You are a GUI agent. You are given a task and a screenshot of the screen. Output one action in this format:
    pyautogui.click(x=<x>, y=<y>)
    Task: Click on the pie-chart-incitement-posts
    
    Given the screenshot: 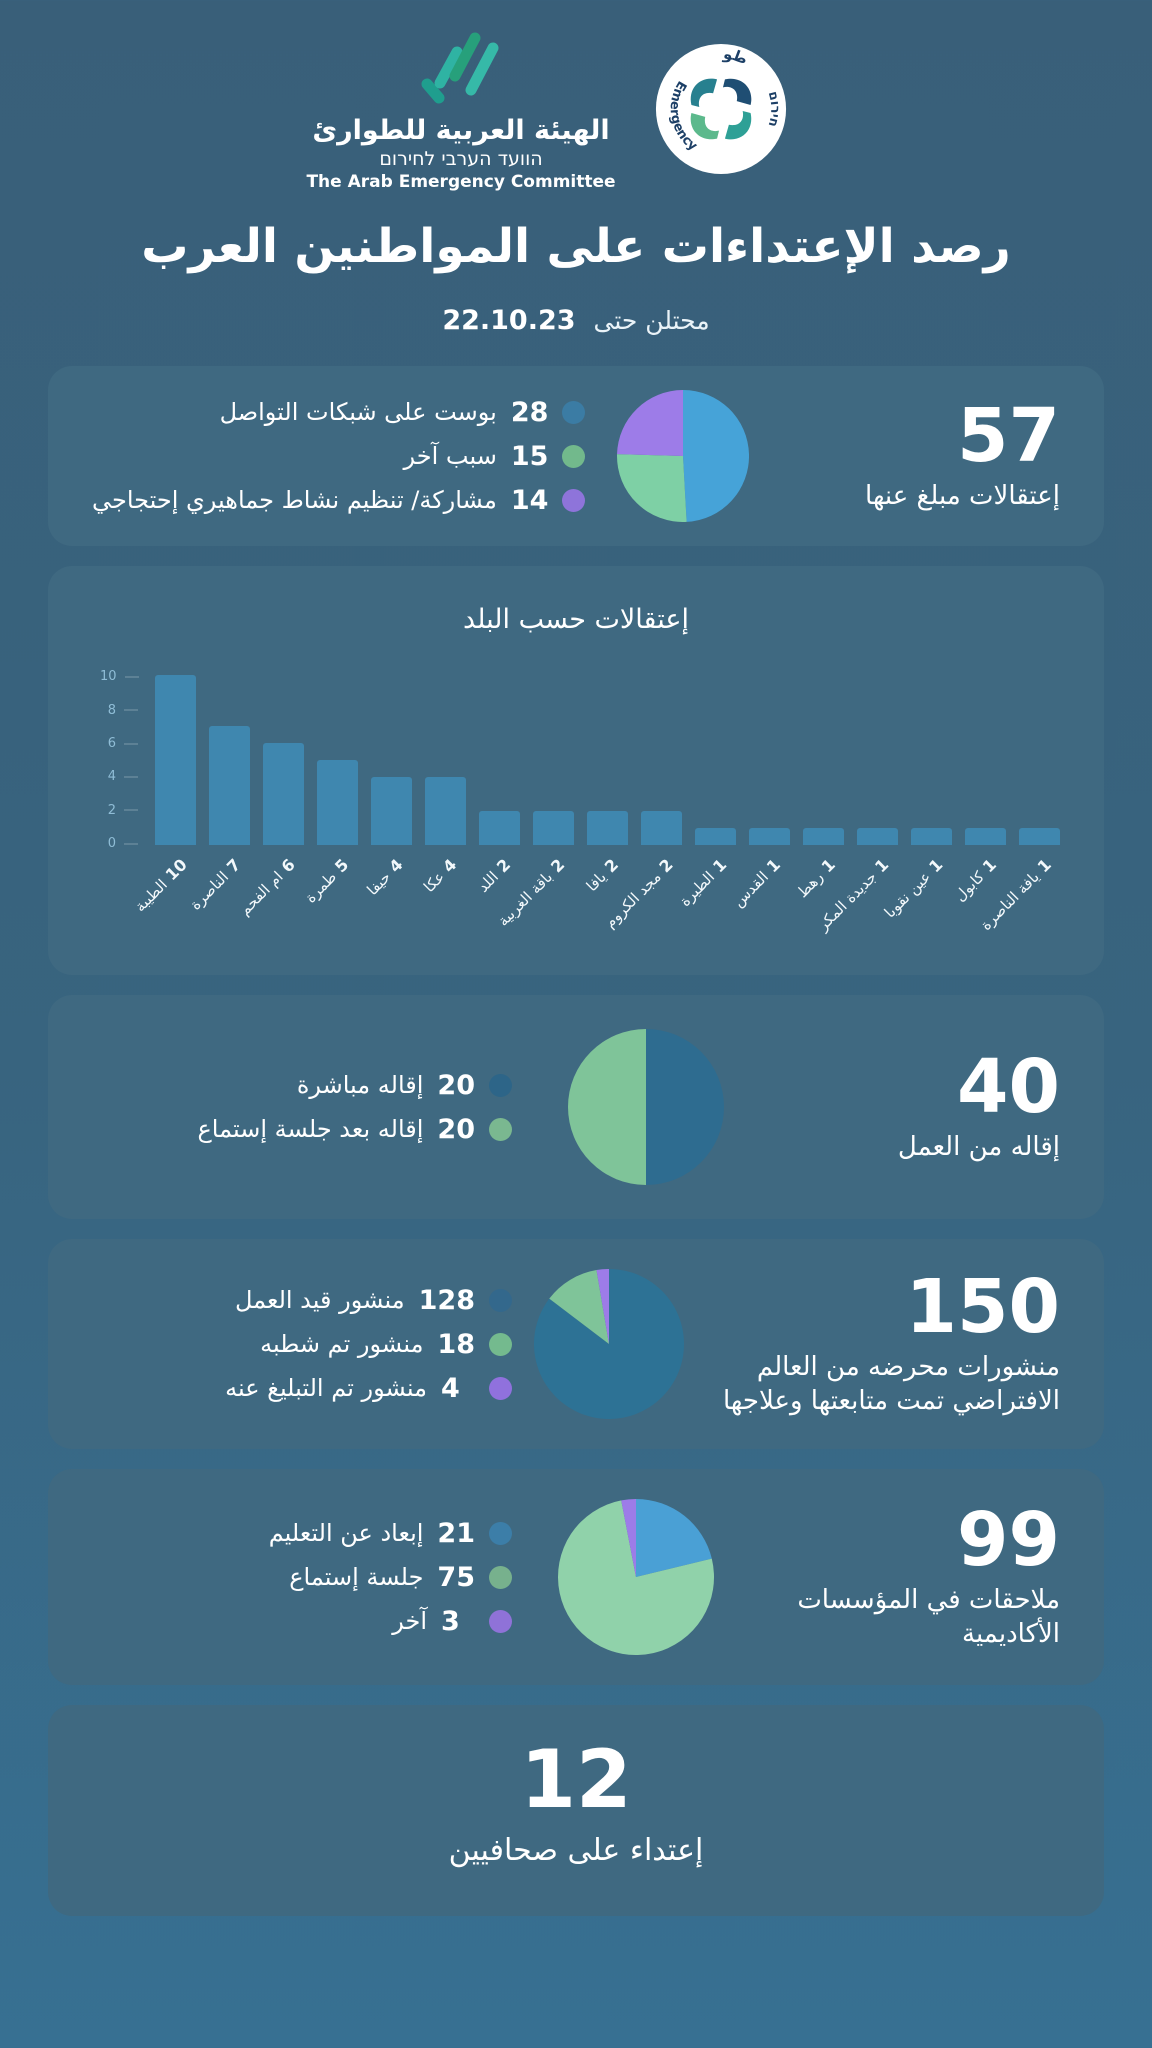 What is the action you would take?
    pyautogui.click(x=609, y=1344)
    